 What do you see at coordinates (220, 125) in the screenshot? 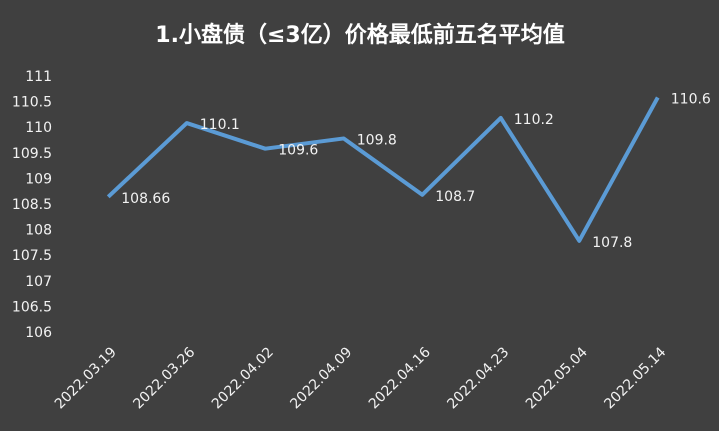
I see `data-label: 110.1` at bounding box center [220, 125].